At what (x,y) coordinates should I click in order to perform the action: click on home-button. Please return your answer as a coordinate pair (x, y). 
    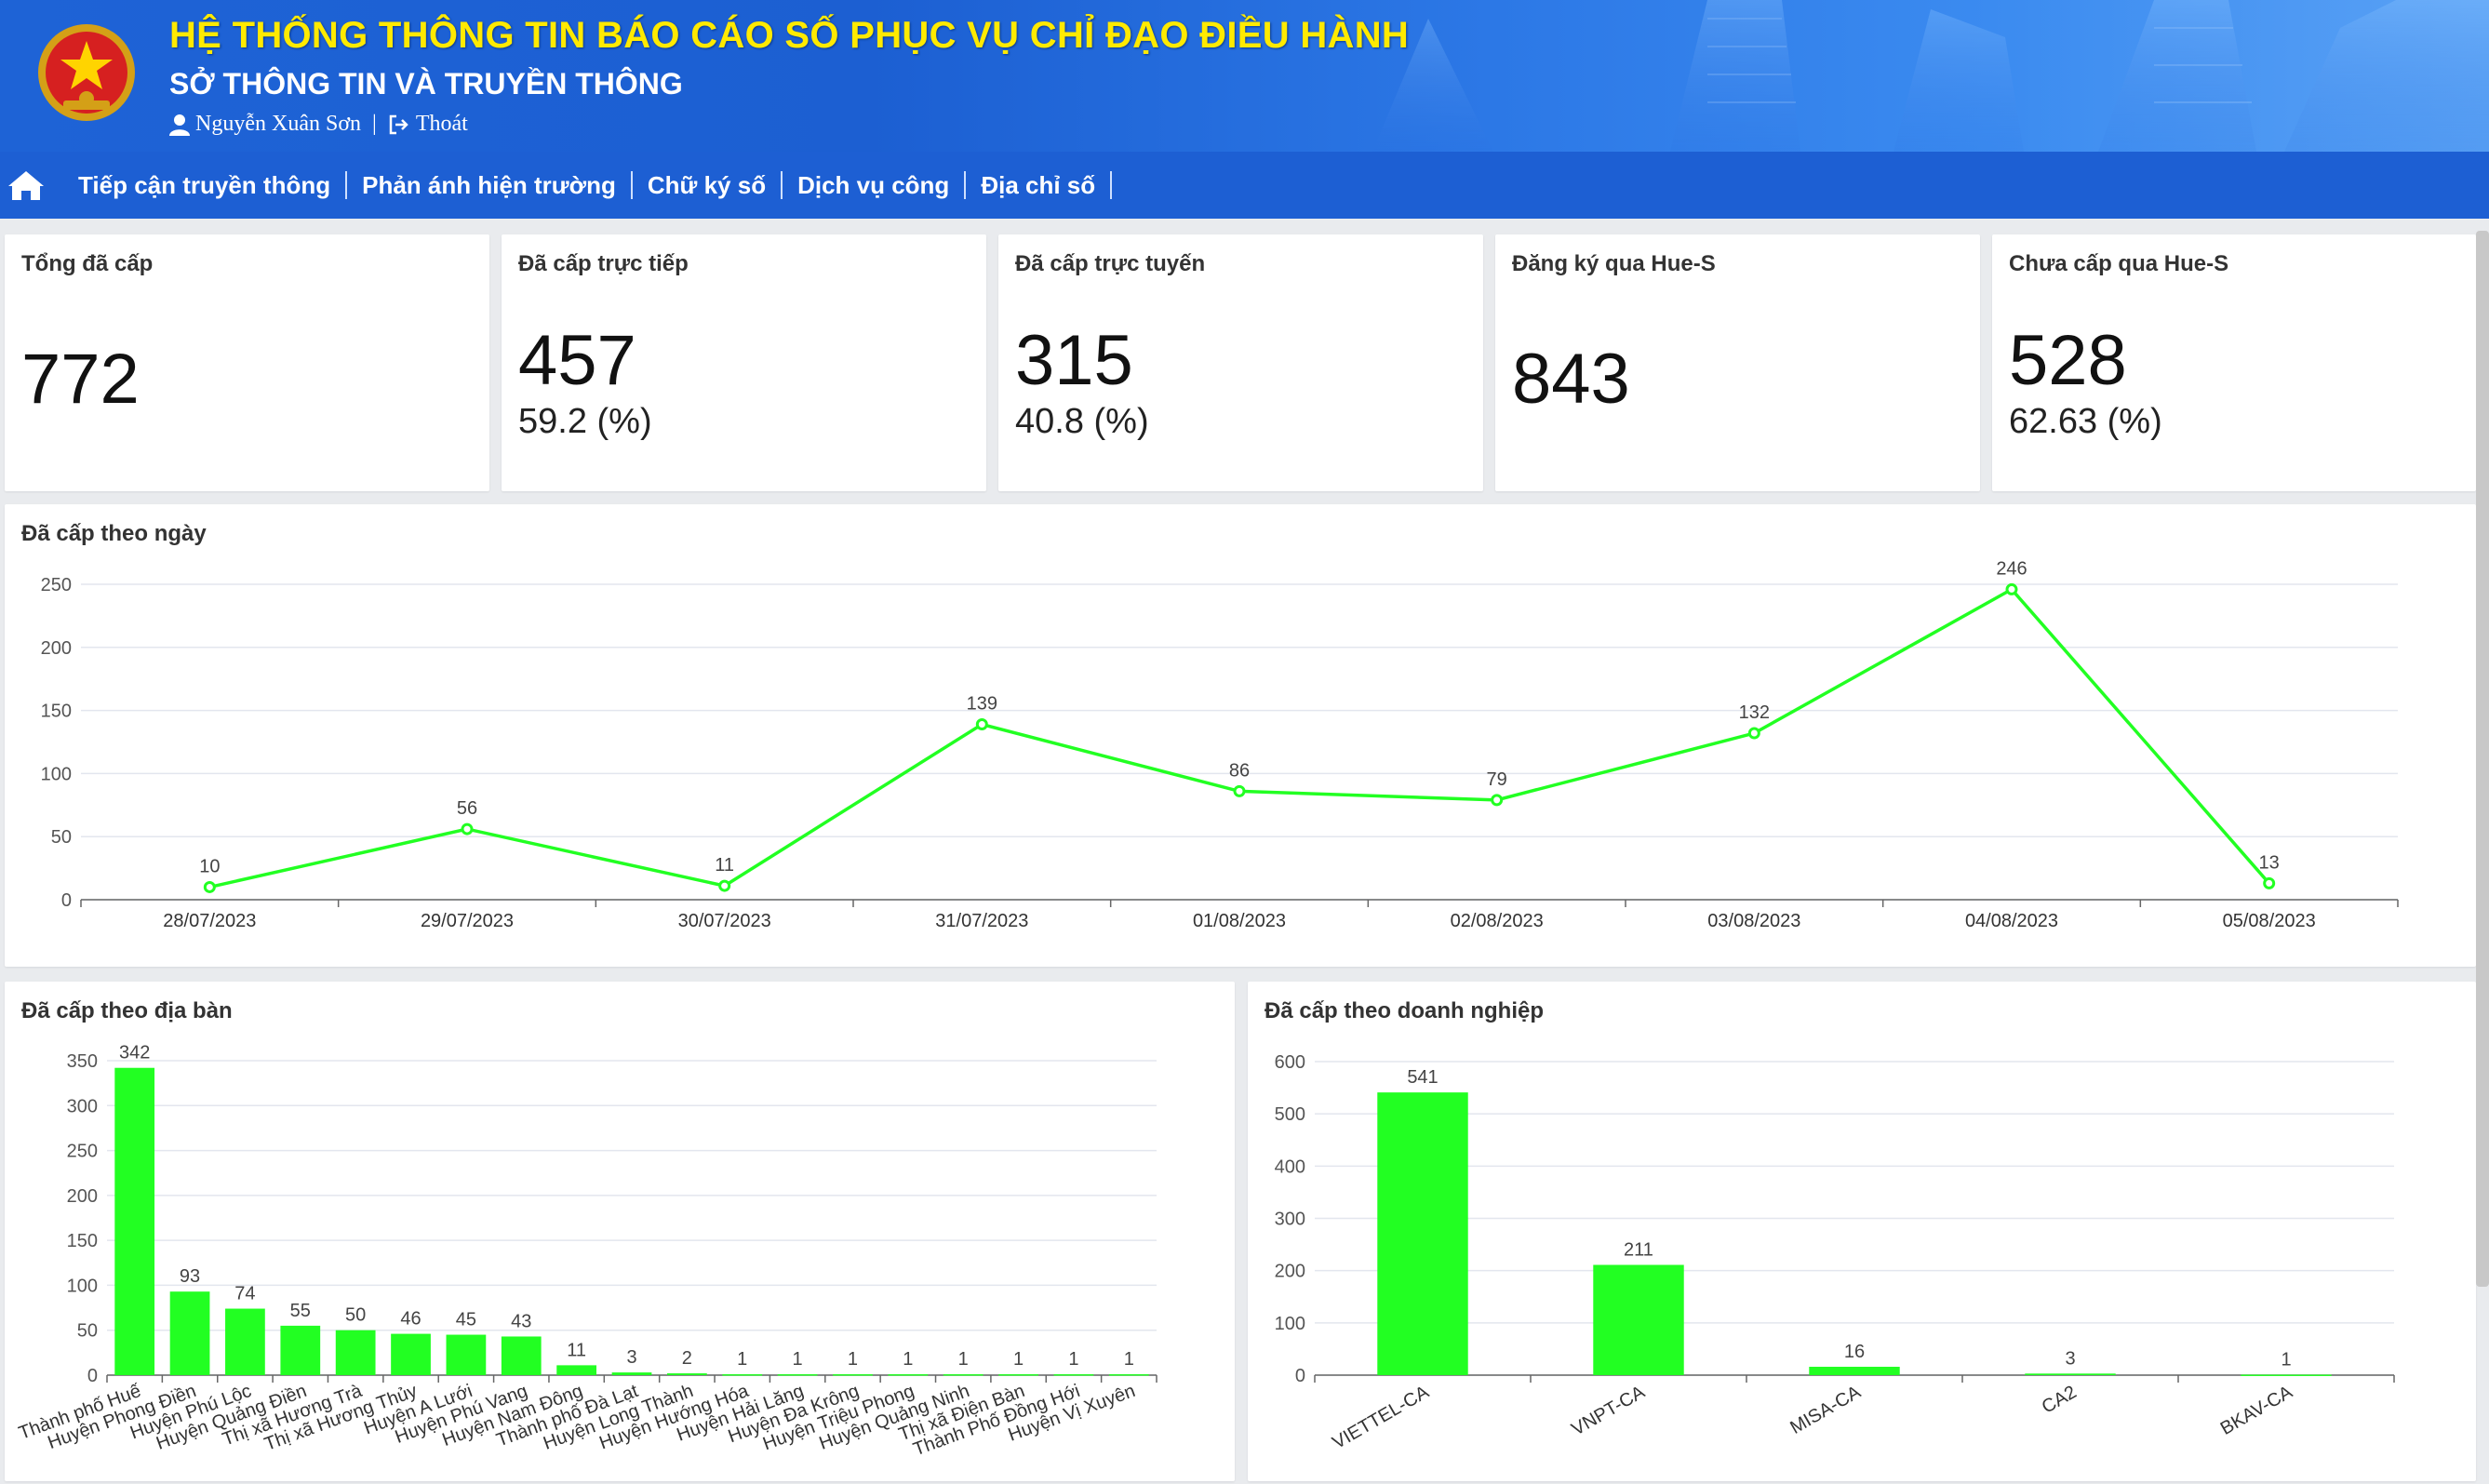
    Looking at the image, I should click on (26, 185).